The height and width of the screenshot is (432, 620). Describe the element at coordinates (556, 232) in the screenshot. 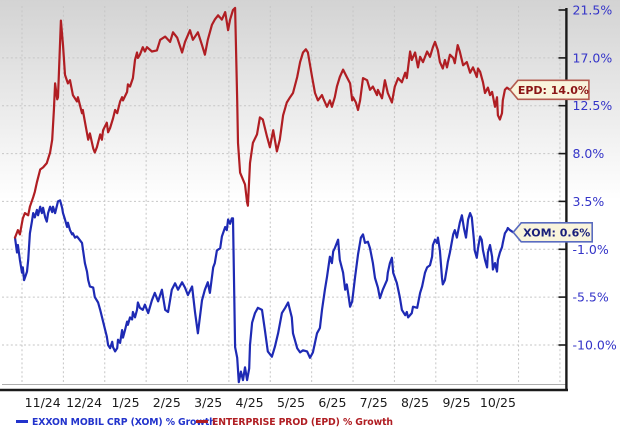

I see `callout-label: XOM: 0.6%` at that location.